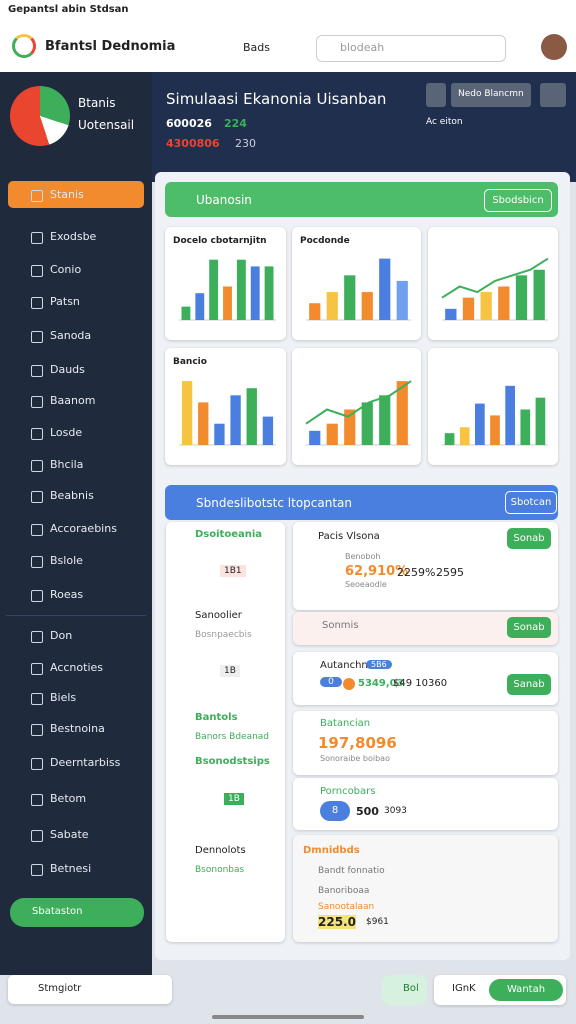  What do you see at coordinates (404, 990) in the screenshot?
I see `bottom-button` at bounding box center [404, 990].